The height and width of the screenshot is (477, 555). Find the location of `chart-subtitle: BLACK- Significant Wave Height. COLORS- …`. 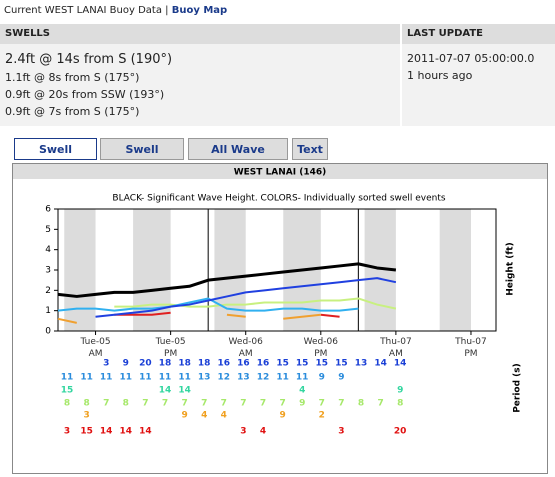

chart-subtitle: BLACK- Significant Wave Height. COLORS- … is located at coordinates (278, 199).